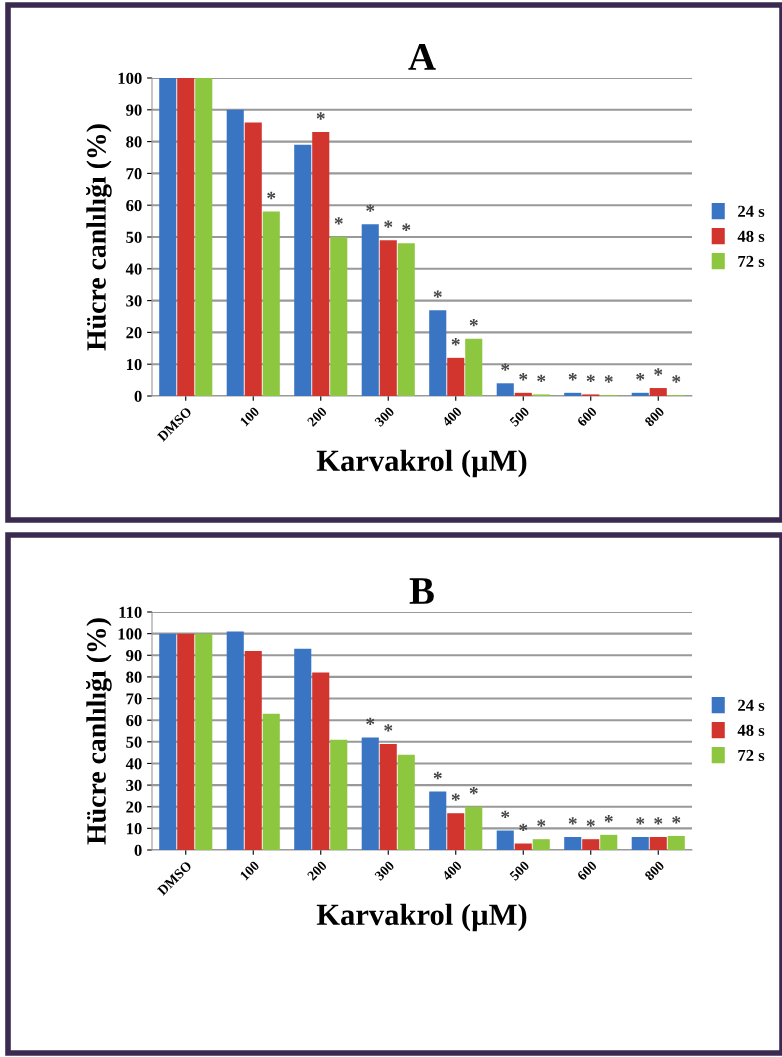 Image resolution: width=782 pixels, height=1057 pixels. I want to click on legend-label: 48 s, so click(751, 236).